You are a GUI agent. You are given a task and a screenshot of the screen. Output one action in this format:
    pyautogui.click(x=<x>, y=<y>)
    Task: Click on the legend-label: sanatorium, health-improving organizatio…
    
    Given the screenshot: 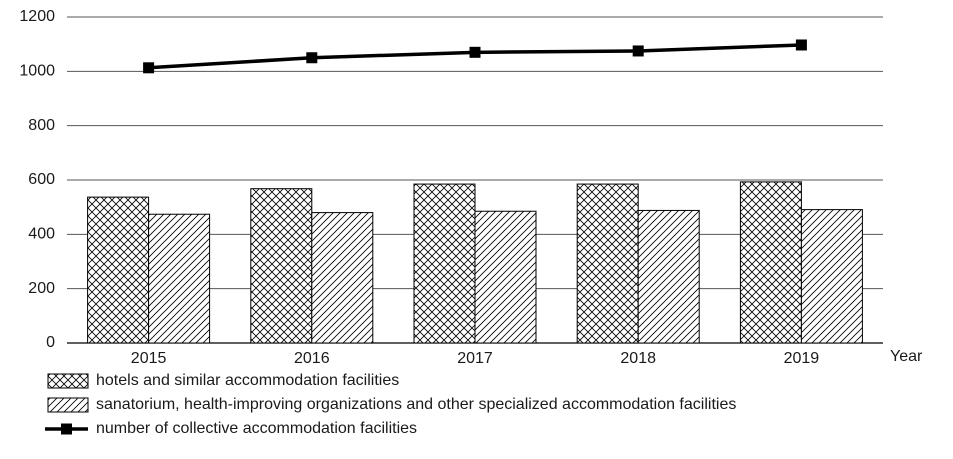 What is the action you would take?
    pyautogui.click(x=416, y=404)
    